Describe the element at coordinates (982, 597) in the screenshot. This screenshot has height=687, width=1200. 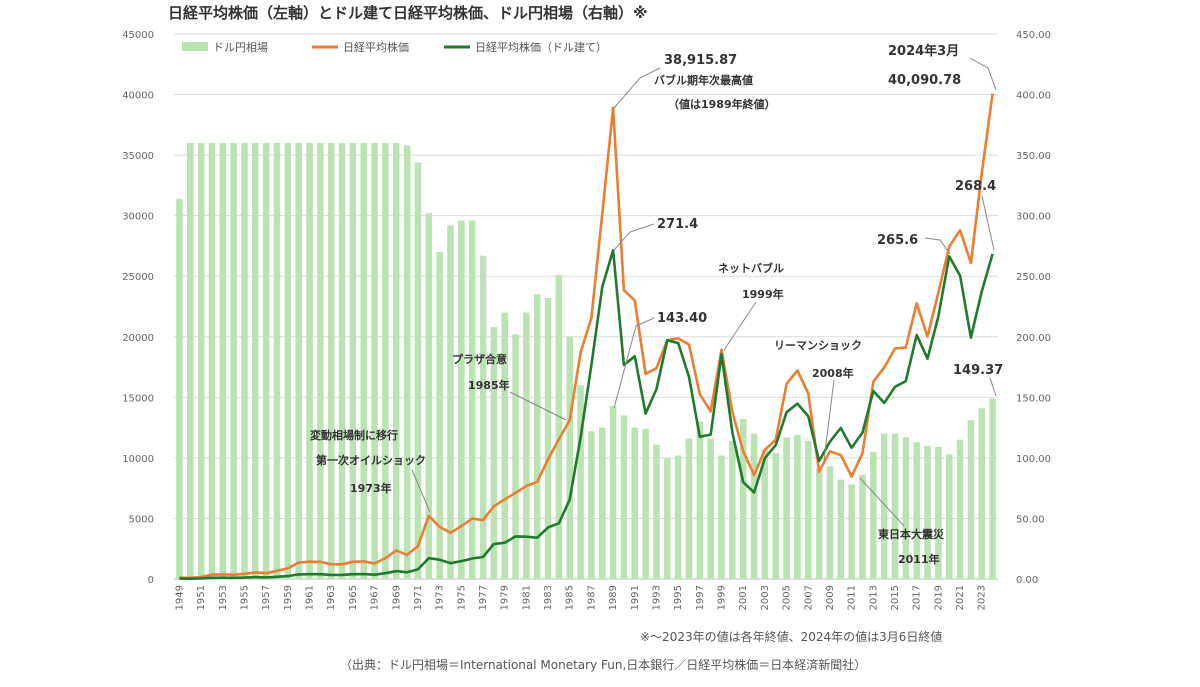
I see `x-tick-label: 2023` at that location.